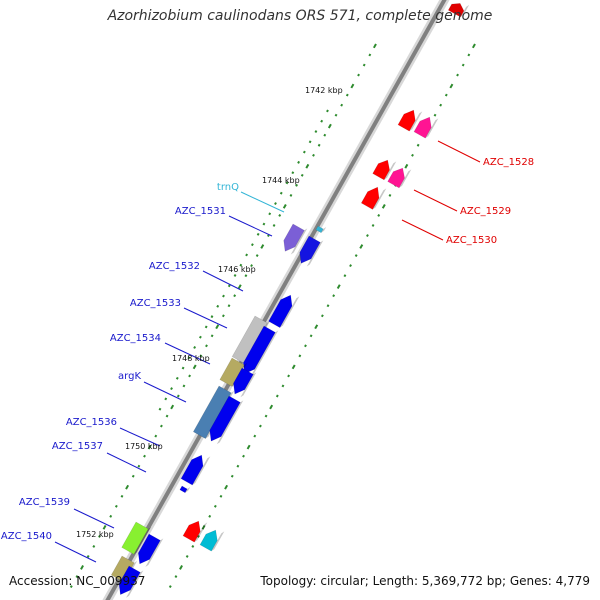  What do you see at coordinates (218, 541) in the screenshot?
I see `gene-glyph-lower-cyan-shade` at bounding box center [218, 541].